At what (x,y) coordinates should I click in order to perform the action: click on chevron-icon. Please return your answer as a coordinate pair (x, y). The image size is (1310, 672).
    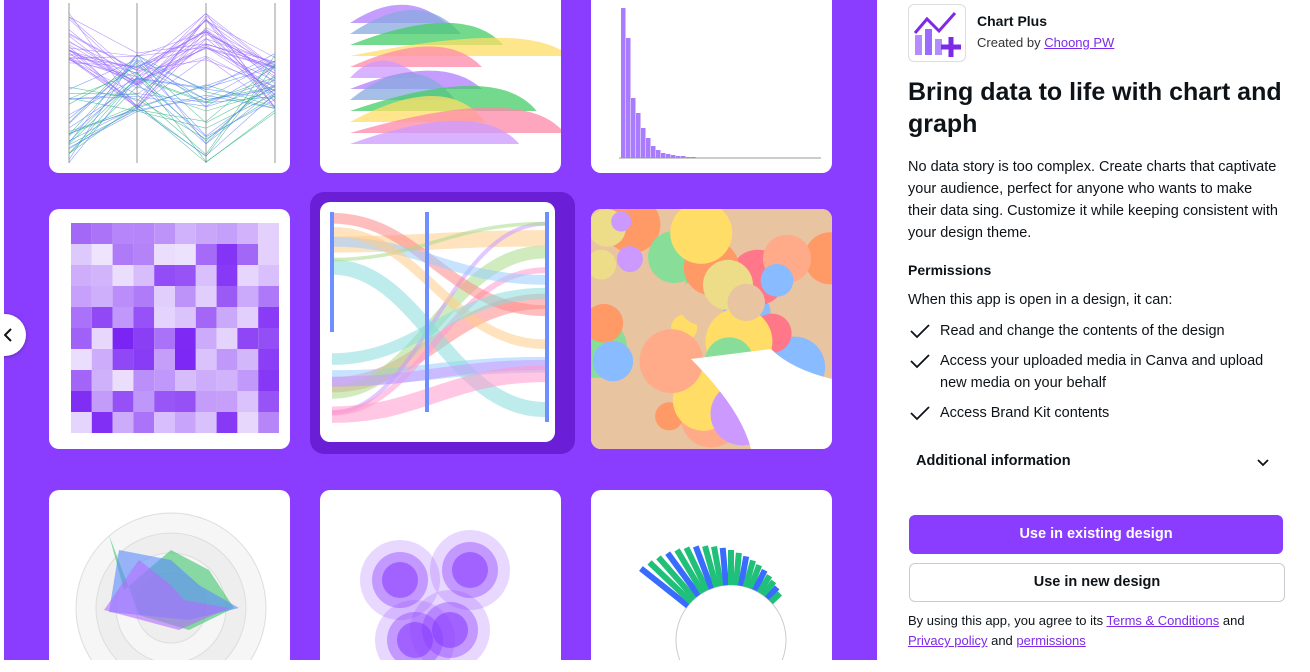
    Looking at the image, I should click on (1263, 463).